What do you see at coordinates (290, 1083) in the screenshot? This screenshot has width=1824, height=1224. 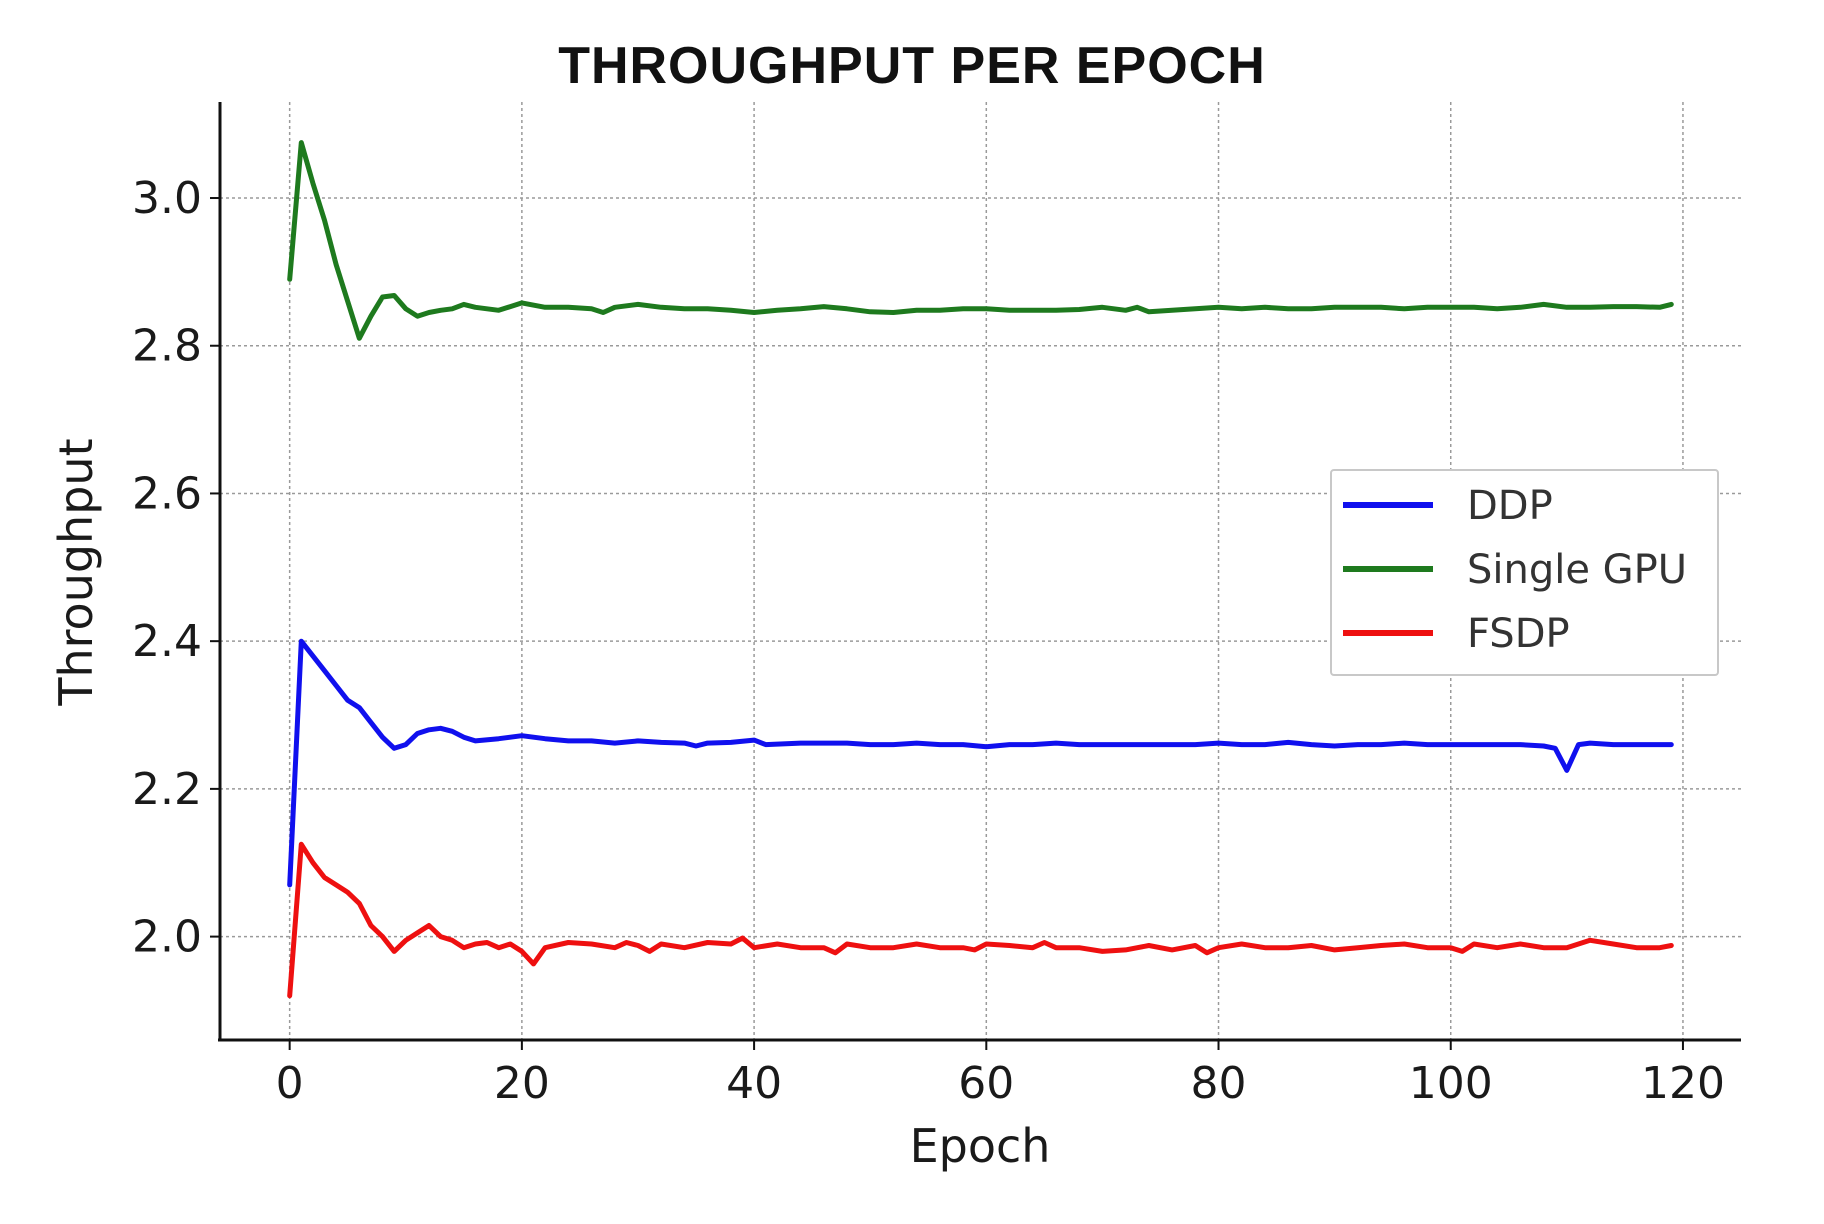 I see `x-tick-label: 0` at bounding box center [290, 1083].